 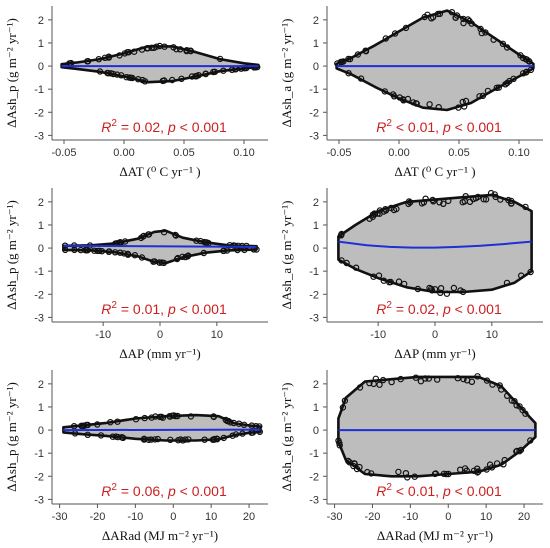 What do you see at coordinates (434, 171) in the screenshot?
I see `x-axis-title: ΔAT (⁰ C yr⁻¹ )` at bounding box center [434, 171].